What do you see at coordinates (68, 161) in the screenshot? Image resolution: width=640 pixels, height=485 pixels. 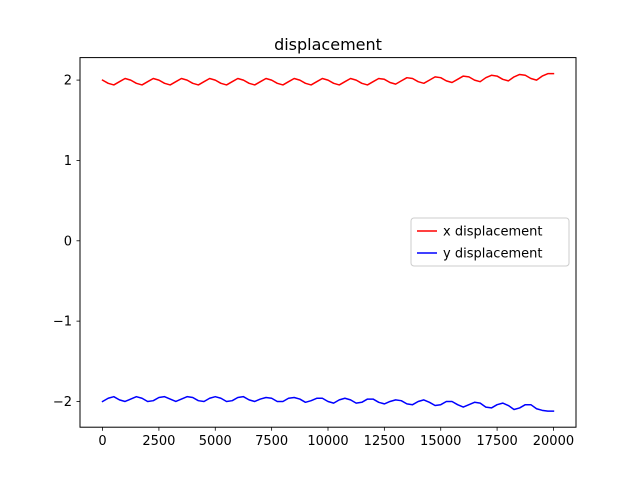 I see `y-tick-label: 1` at bounding box center [68, 161].